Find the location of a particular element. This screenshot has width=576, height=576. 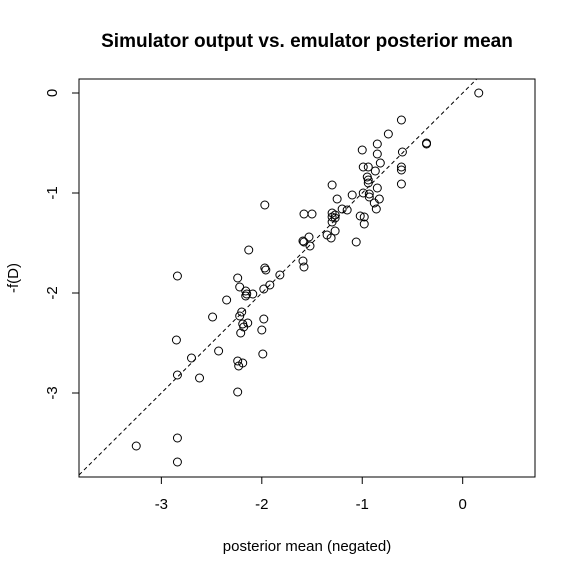

x-tick-label: 0 is located at coordinates (463, 504).